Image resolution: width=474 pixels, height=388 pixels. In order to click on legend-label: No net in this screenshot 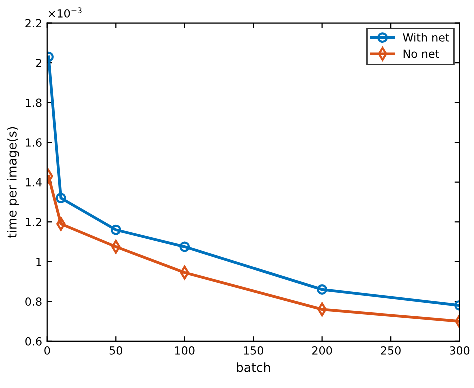, I will do `click(422, 54)`.